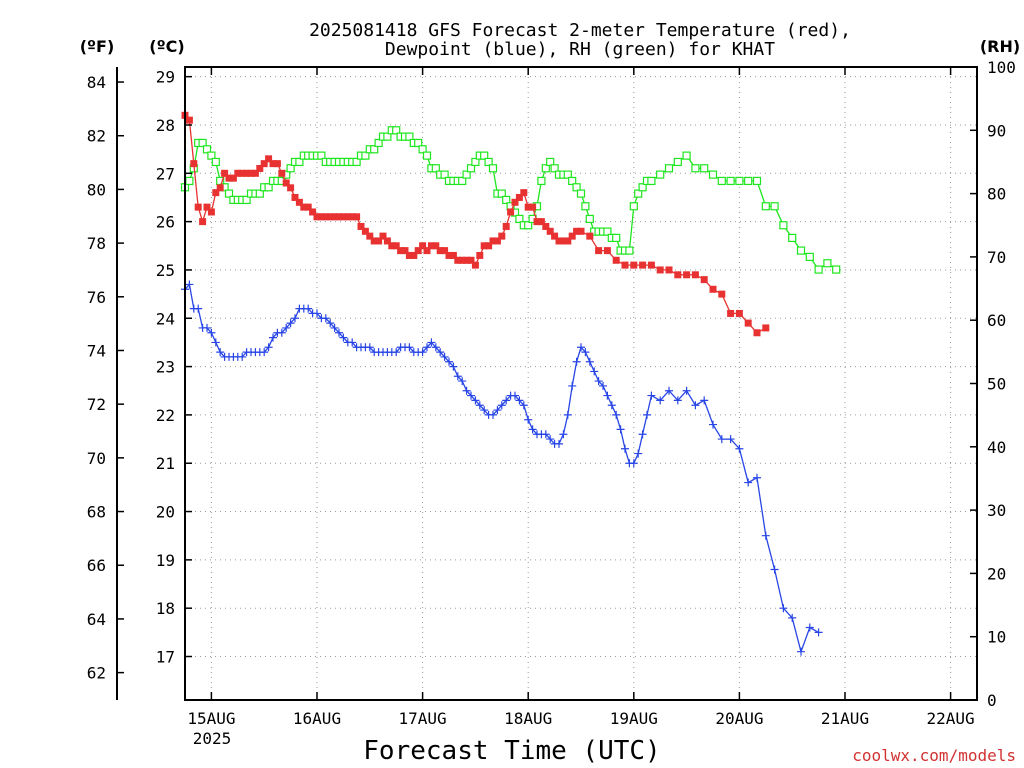 The width and height of the screenshot is (1024, 768). I want to click on x-tick-label: 15AUG, so click(211, 718).